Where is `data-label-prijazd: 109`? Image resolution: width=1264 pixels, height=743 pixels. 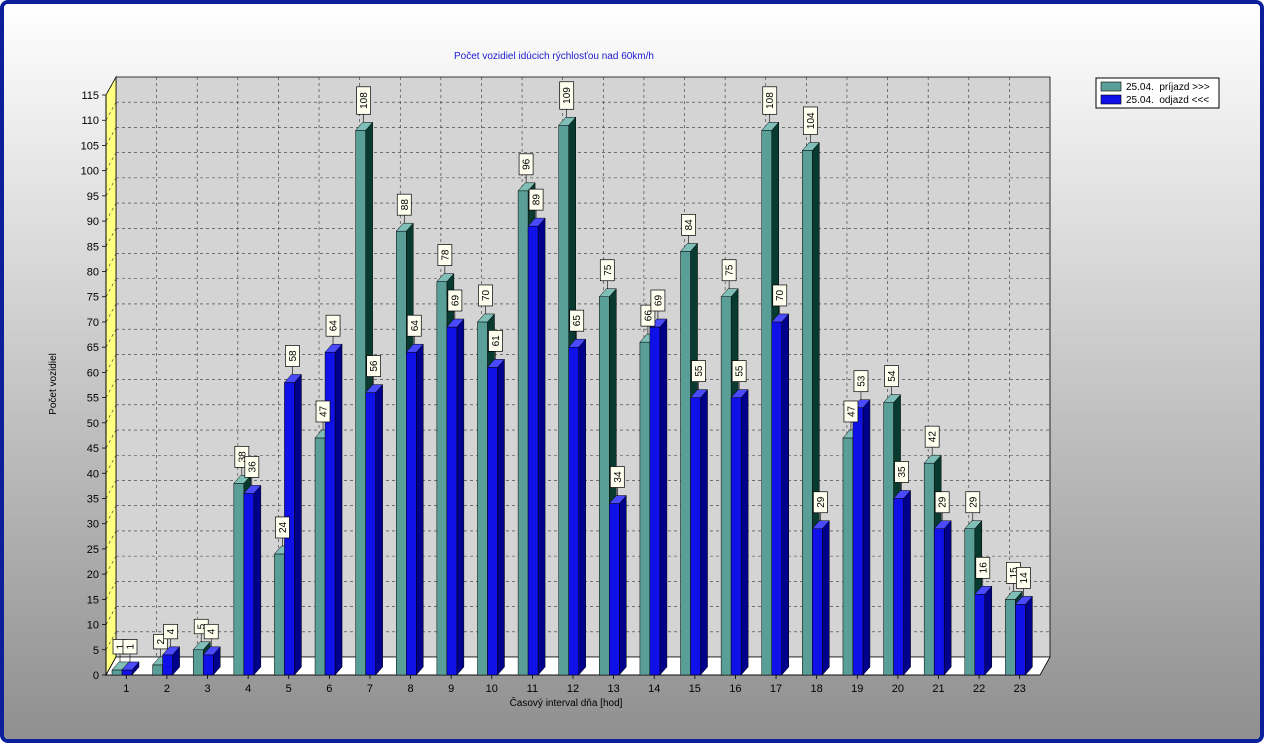
data-label-prijazd: 109 is located at coordinates (567, 95).